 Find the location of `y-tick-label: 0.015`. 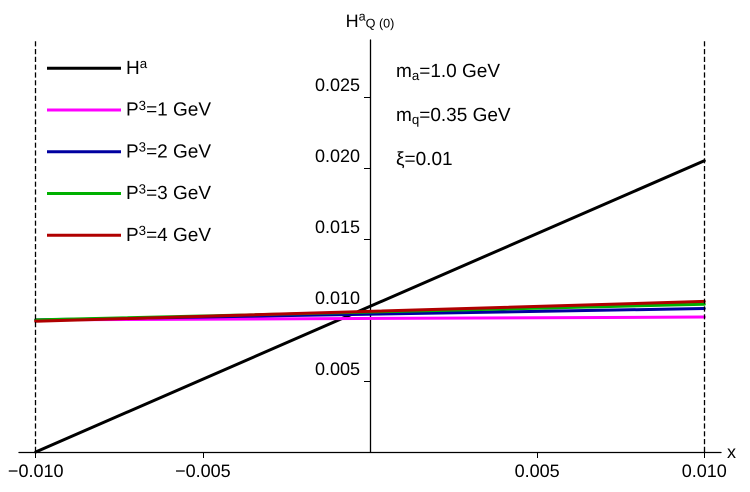

y-tick-label: 0.015 is located at coordinates (337, 226).